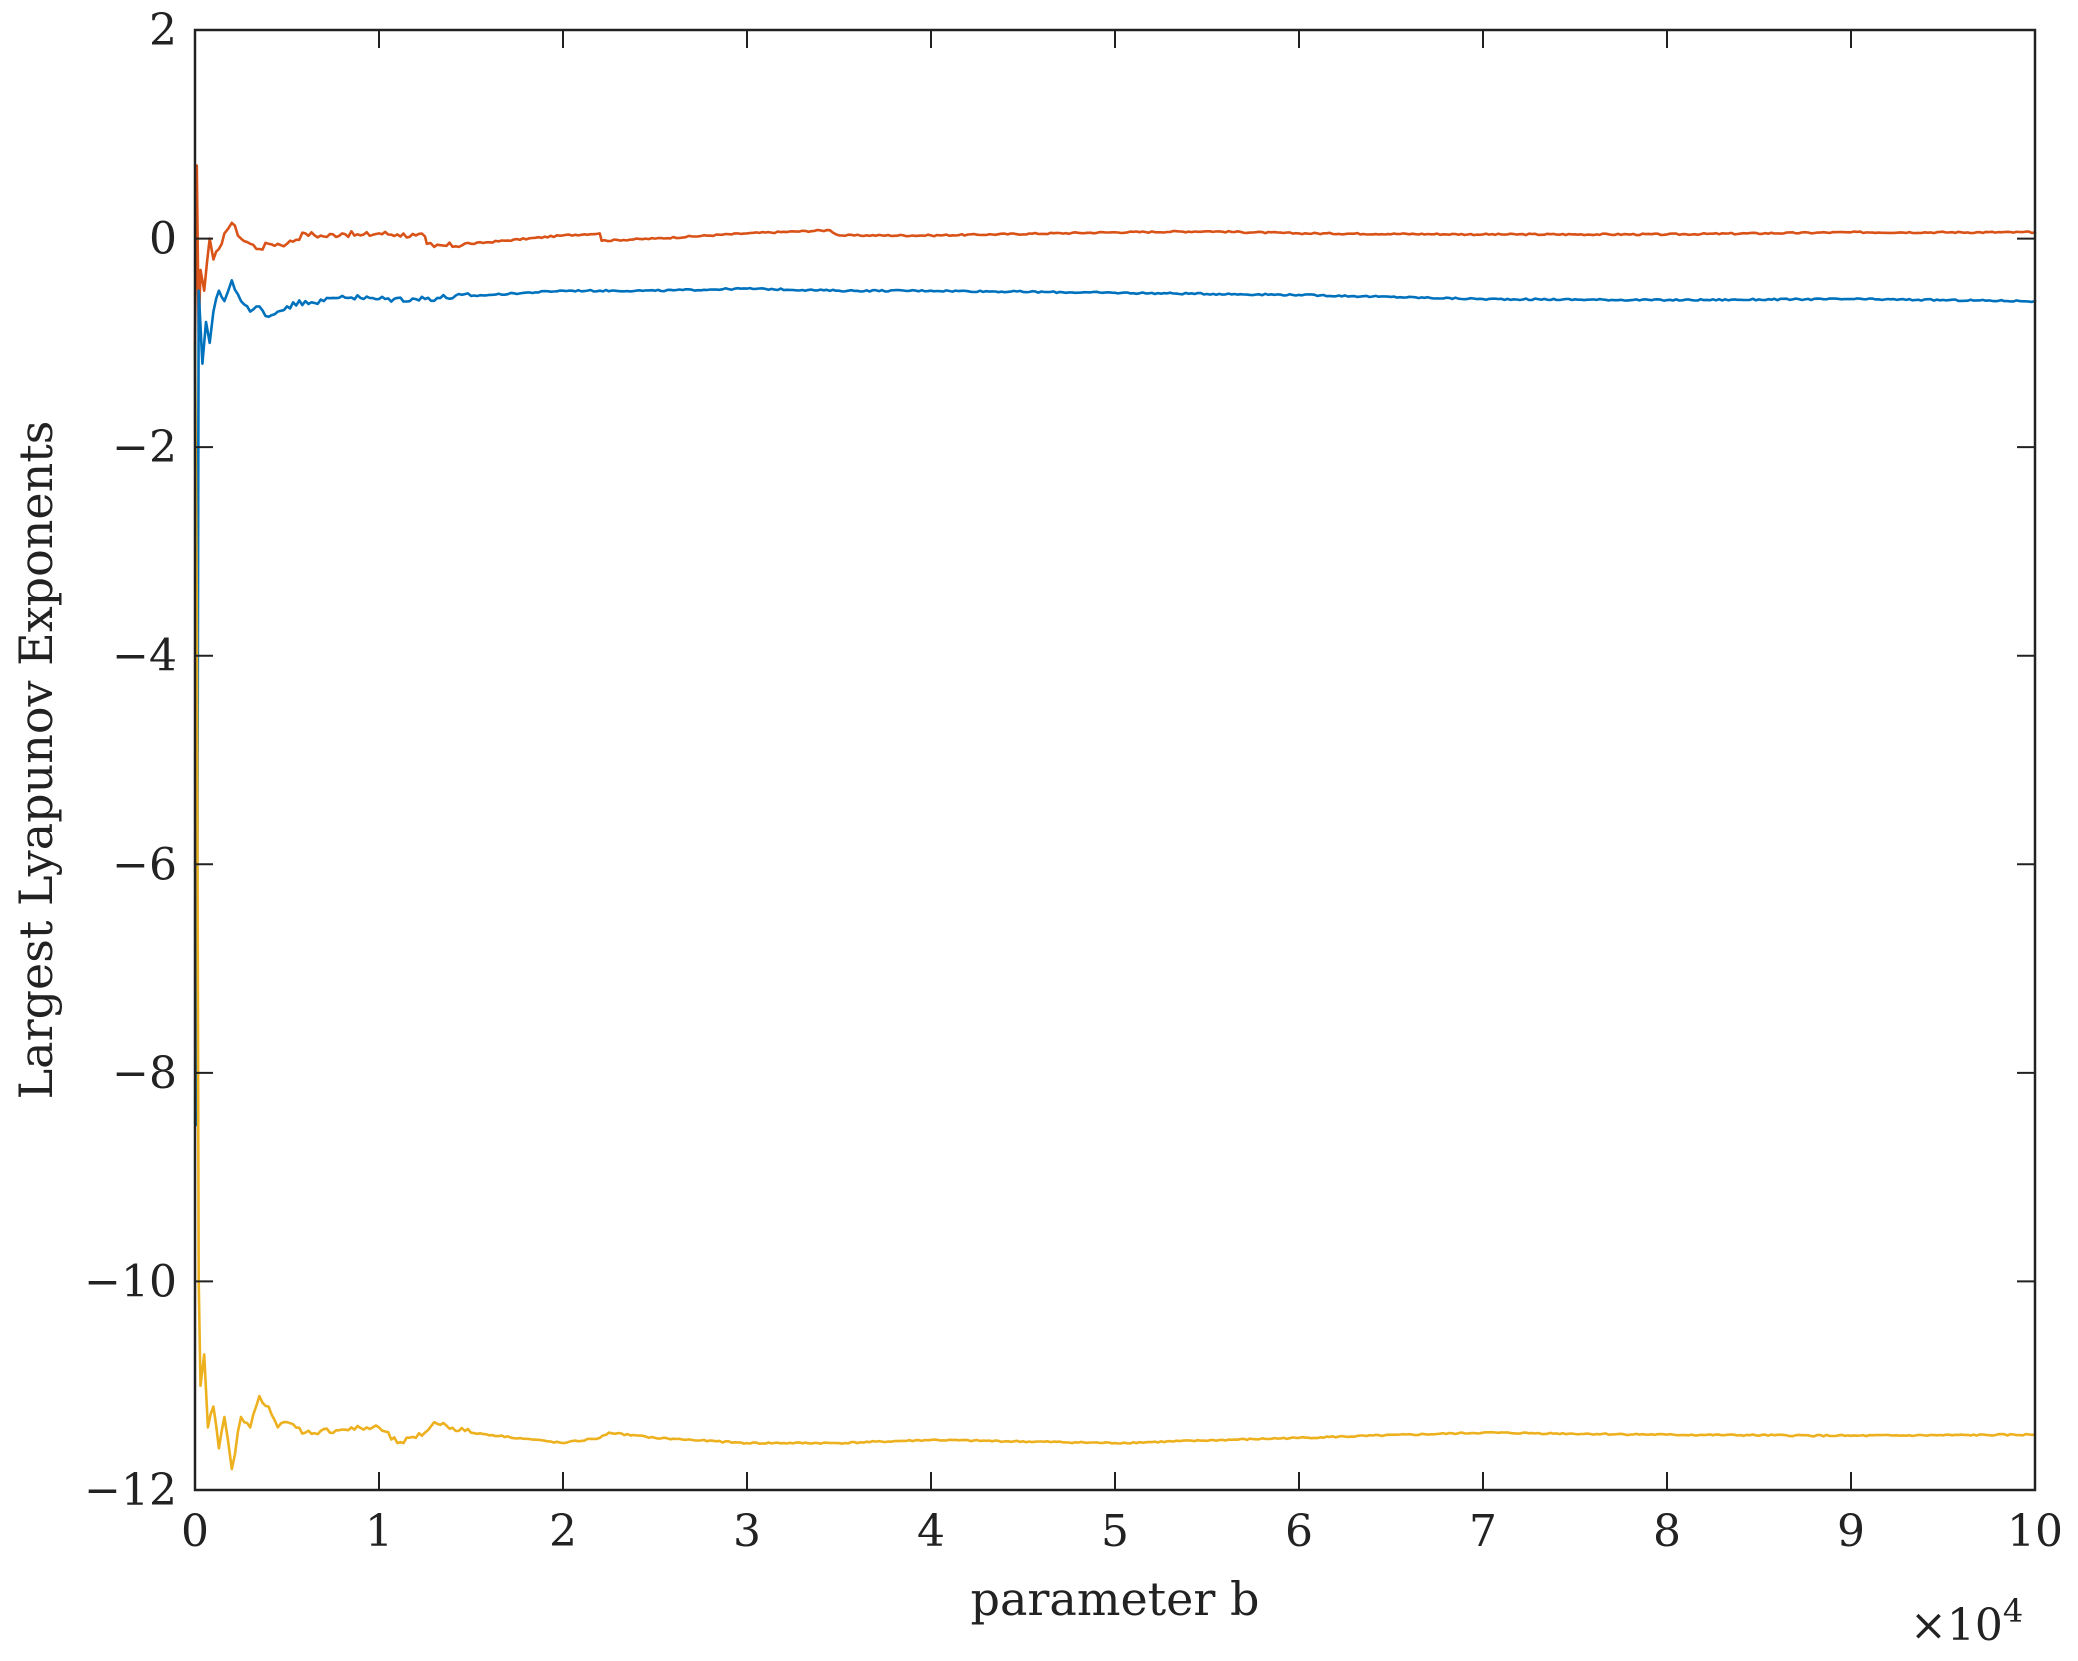 This screenshot has height=1661, width=2078. What do you see at coordinates (1667, 1531) in the screenshot?
I see `x-tick-label-8: 8` at bounding box center [1667, 1531].